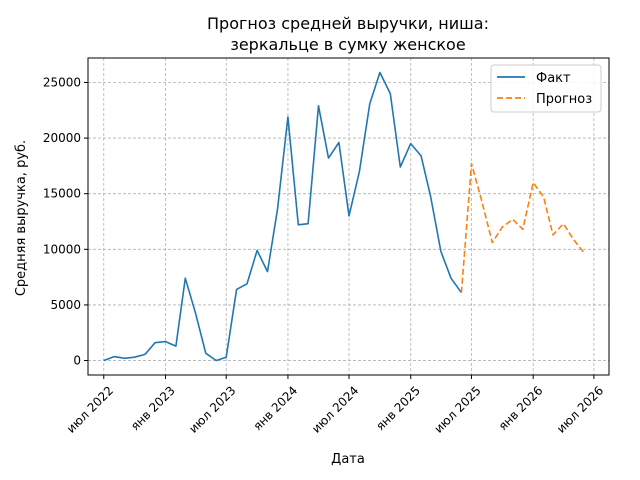 The width and height of the screenshot is (640, 480). I want to click on series-line-forecast, so click(522, 227).